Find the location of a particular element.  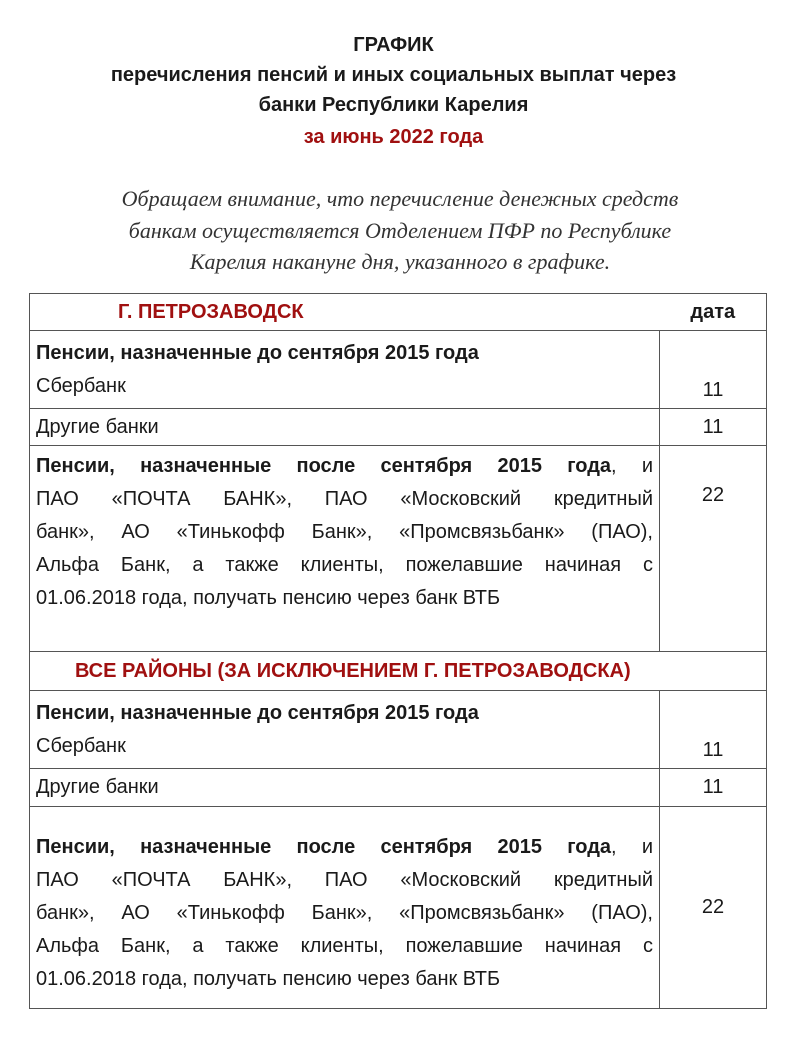

doc-title: ГРАФИК is located at coordinates (393, 45).